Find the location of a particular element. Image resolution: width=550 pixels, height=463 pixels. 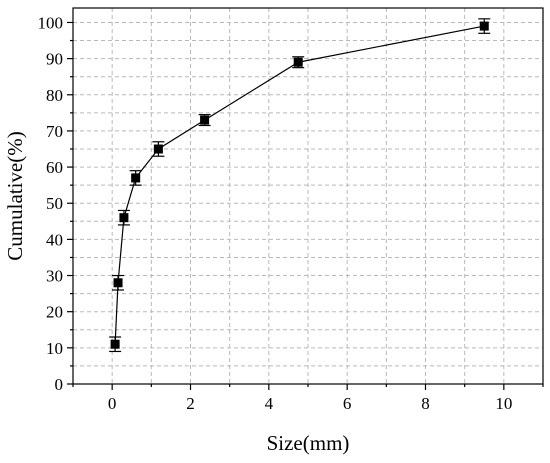

y-axis-label: Cumulative(%) is located at coordinates (15, 195).